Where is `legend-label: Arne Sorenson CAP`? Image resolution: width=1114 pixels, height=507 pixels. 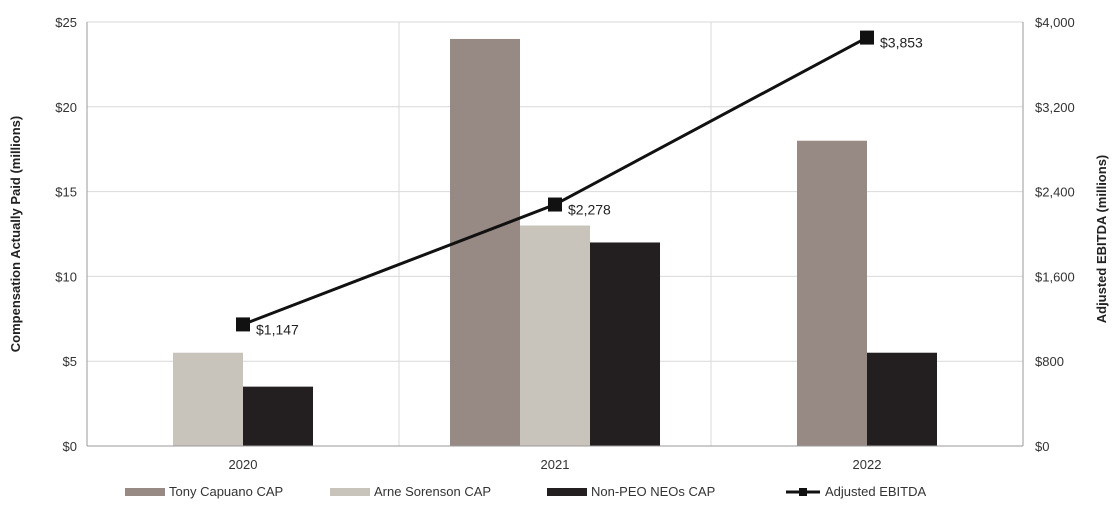 legend-label: Arne Sorenson CAP is located at coordinates (432, 491).